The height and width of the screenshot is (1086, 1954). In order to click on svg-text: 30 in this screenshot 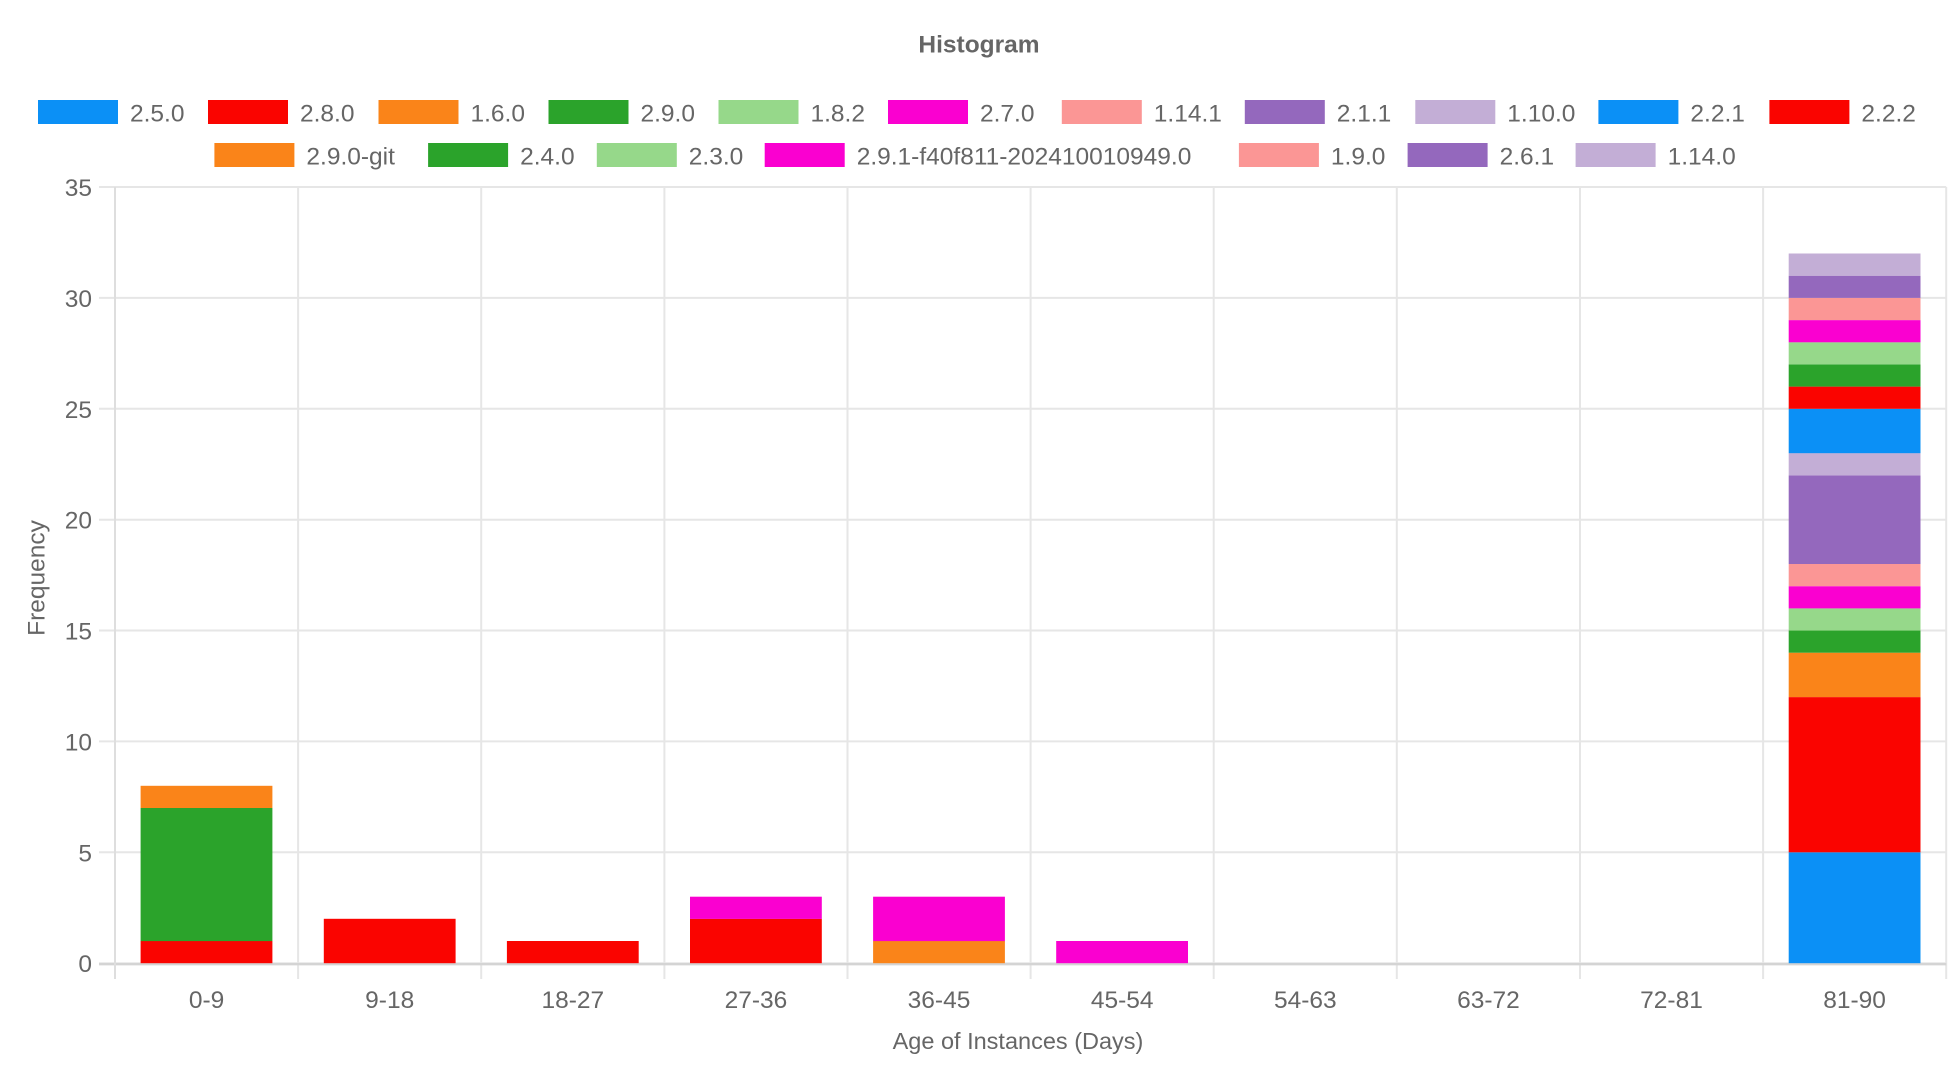, I will do `click(78, 299)`.